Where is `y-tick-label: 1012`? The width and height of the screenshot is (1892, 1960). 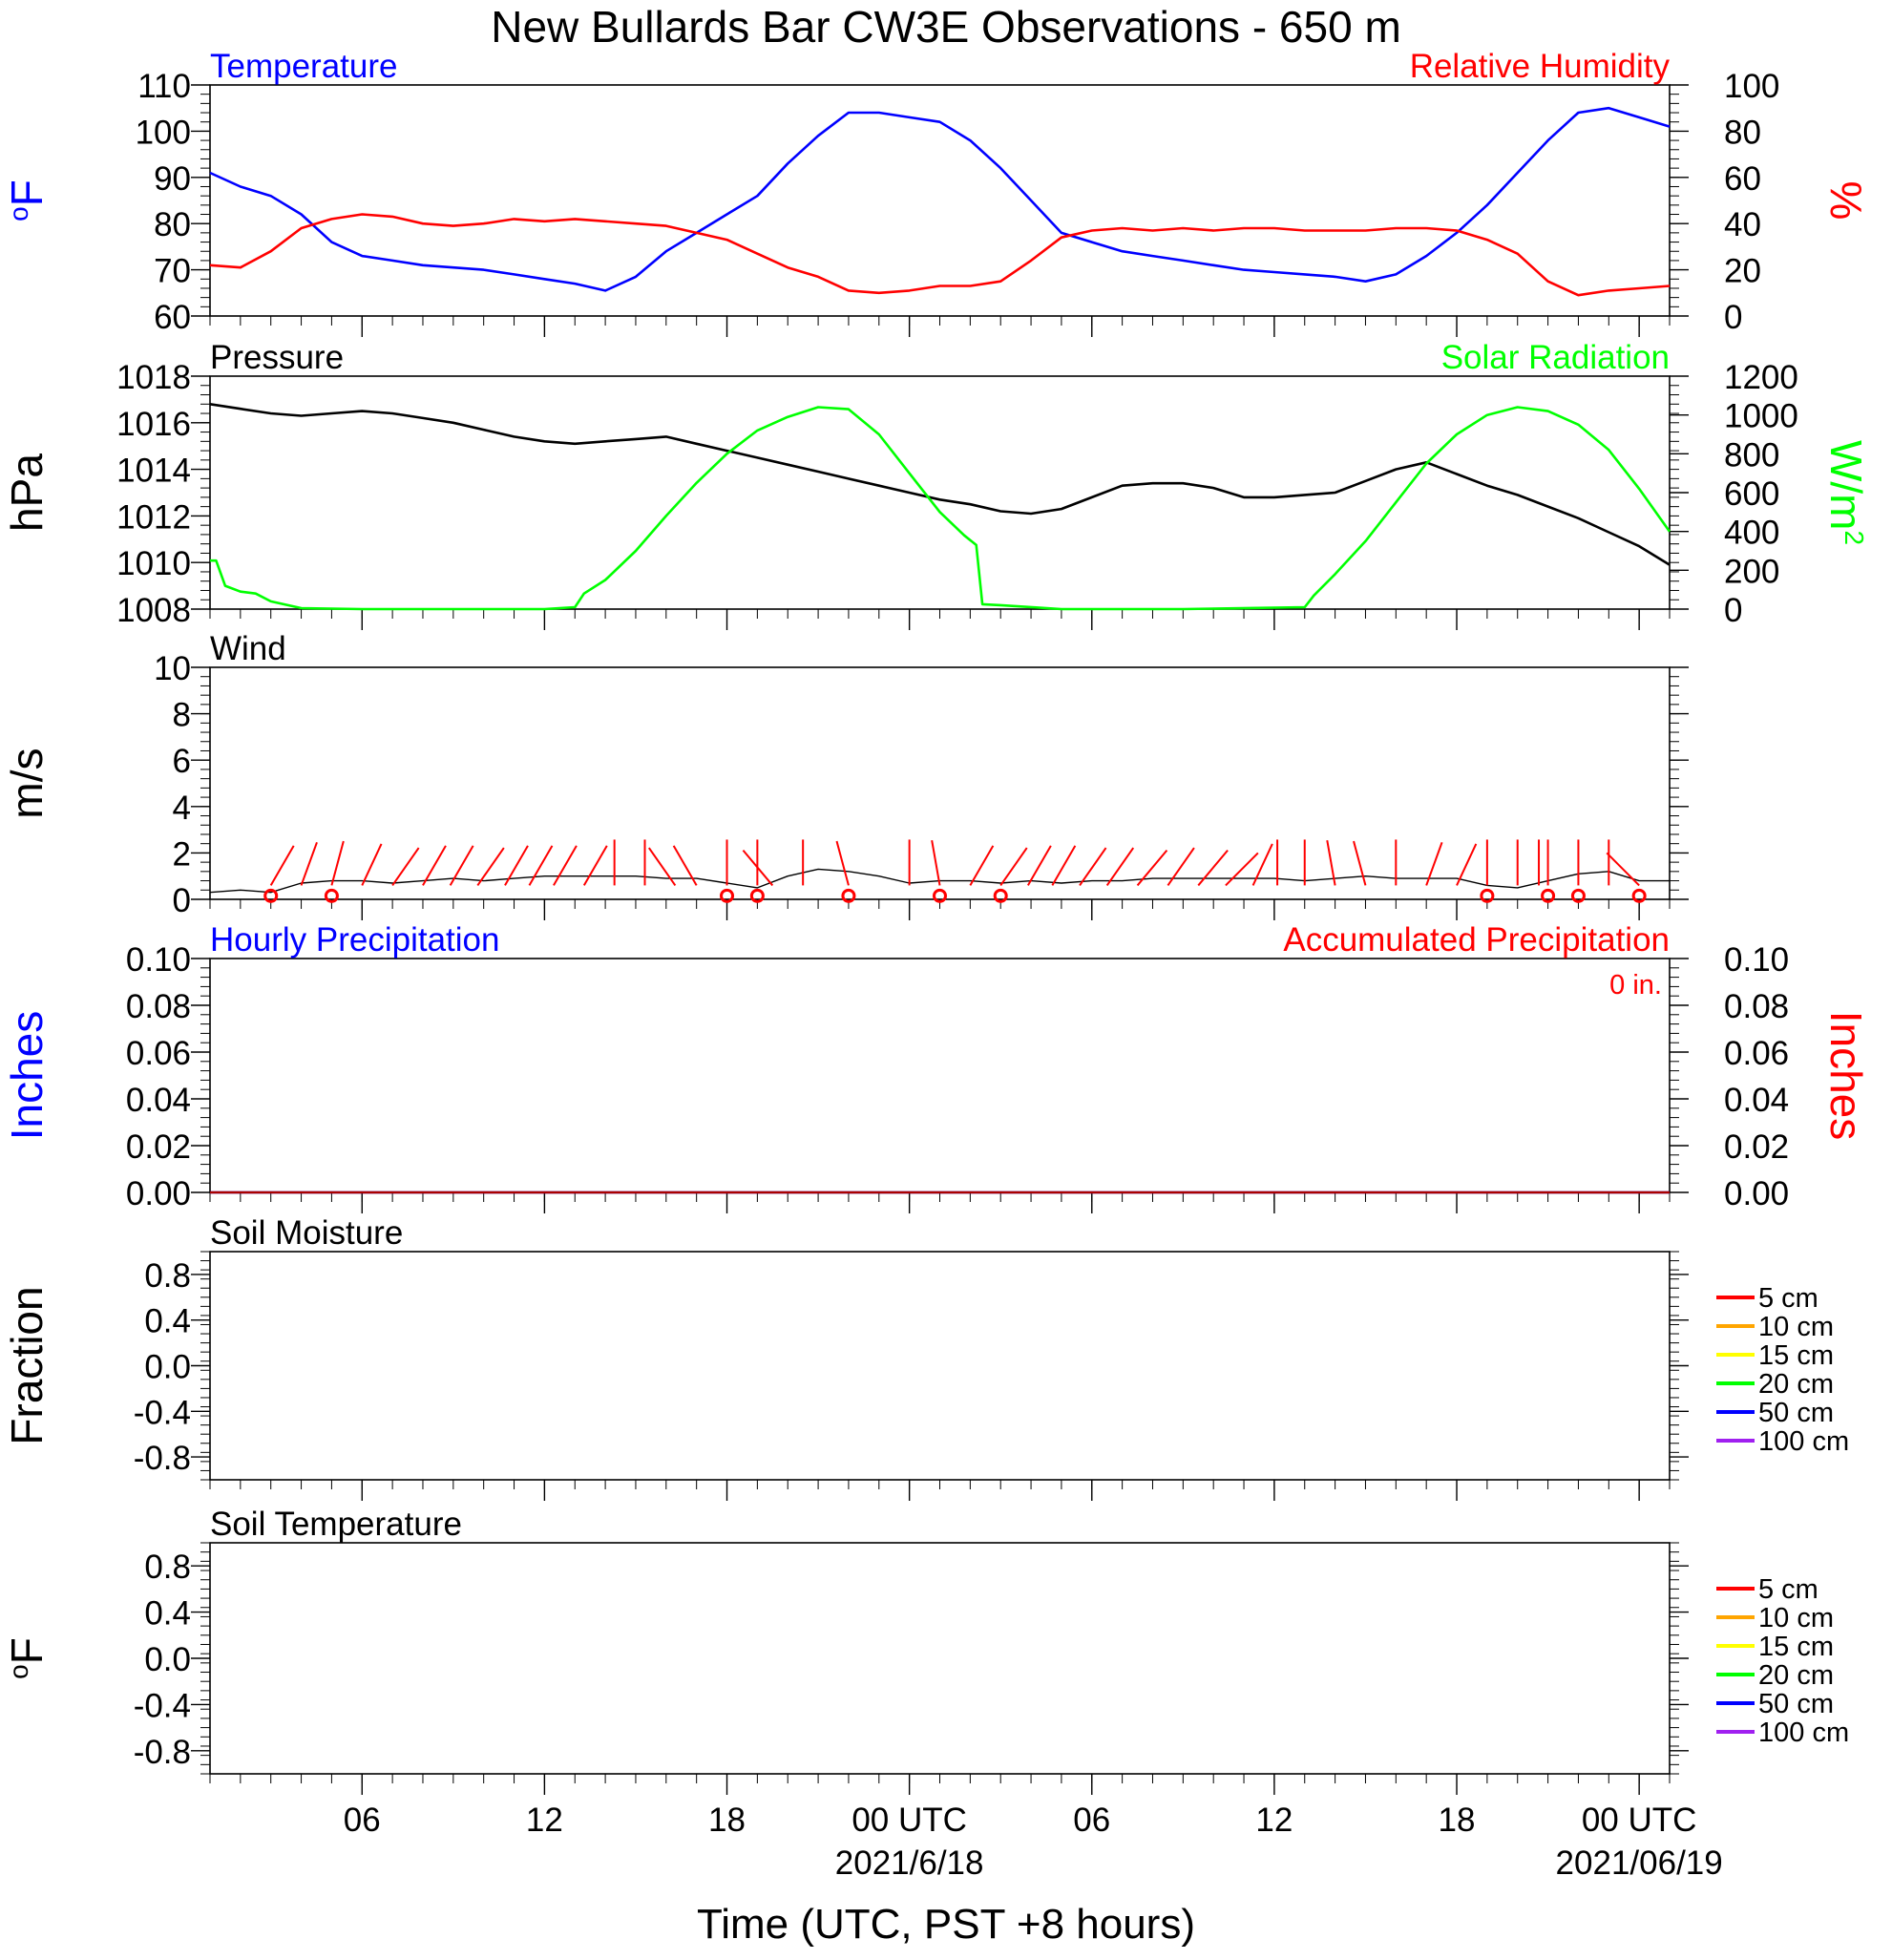 y-tick-label: 1012 is located at coordinates (153, 517).